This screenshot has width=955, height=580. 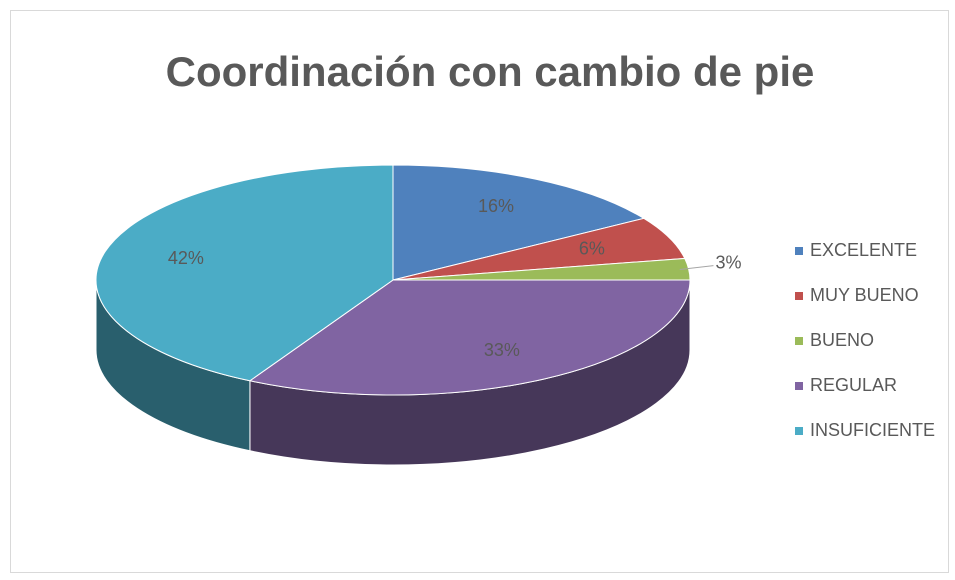 What do you see at coordinates (186, 258) in the screenshot?
I see `data-label: 42%` at bounding box center [186, 258].